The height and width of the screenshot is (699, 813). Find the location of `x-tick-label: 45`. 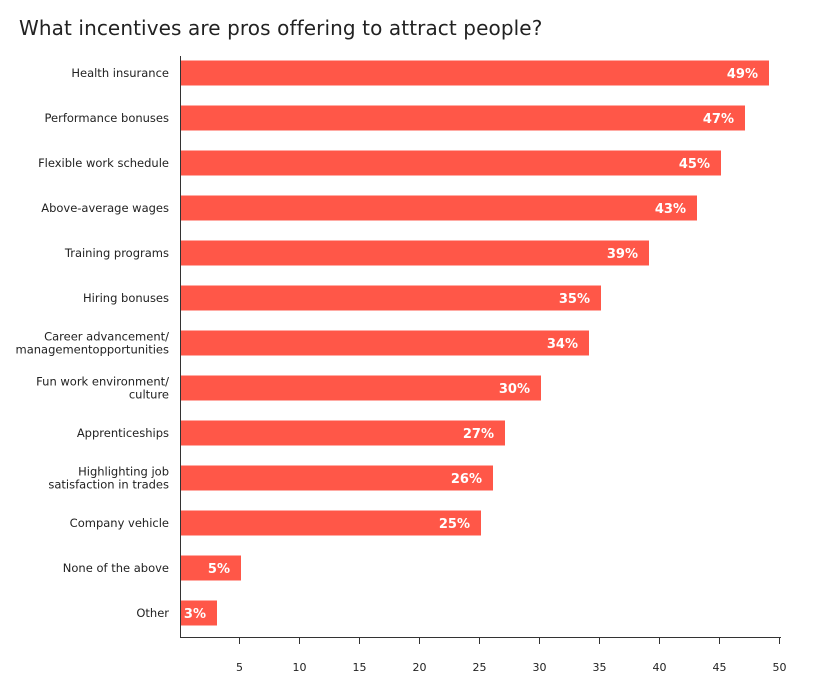

x-tick-label: 45 is located at coordinates (720, 667).